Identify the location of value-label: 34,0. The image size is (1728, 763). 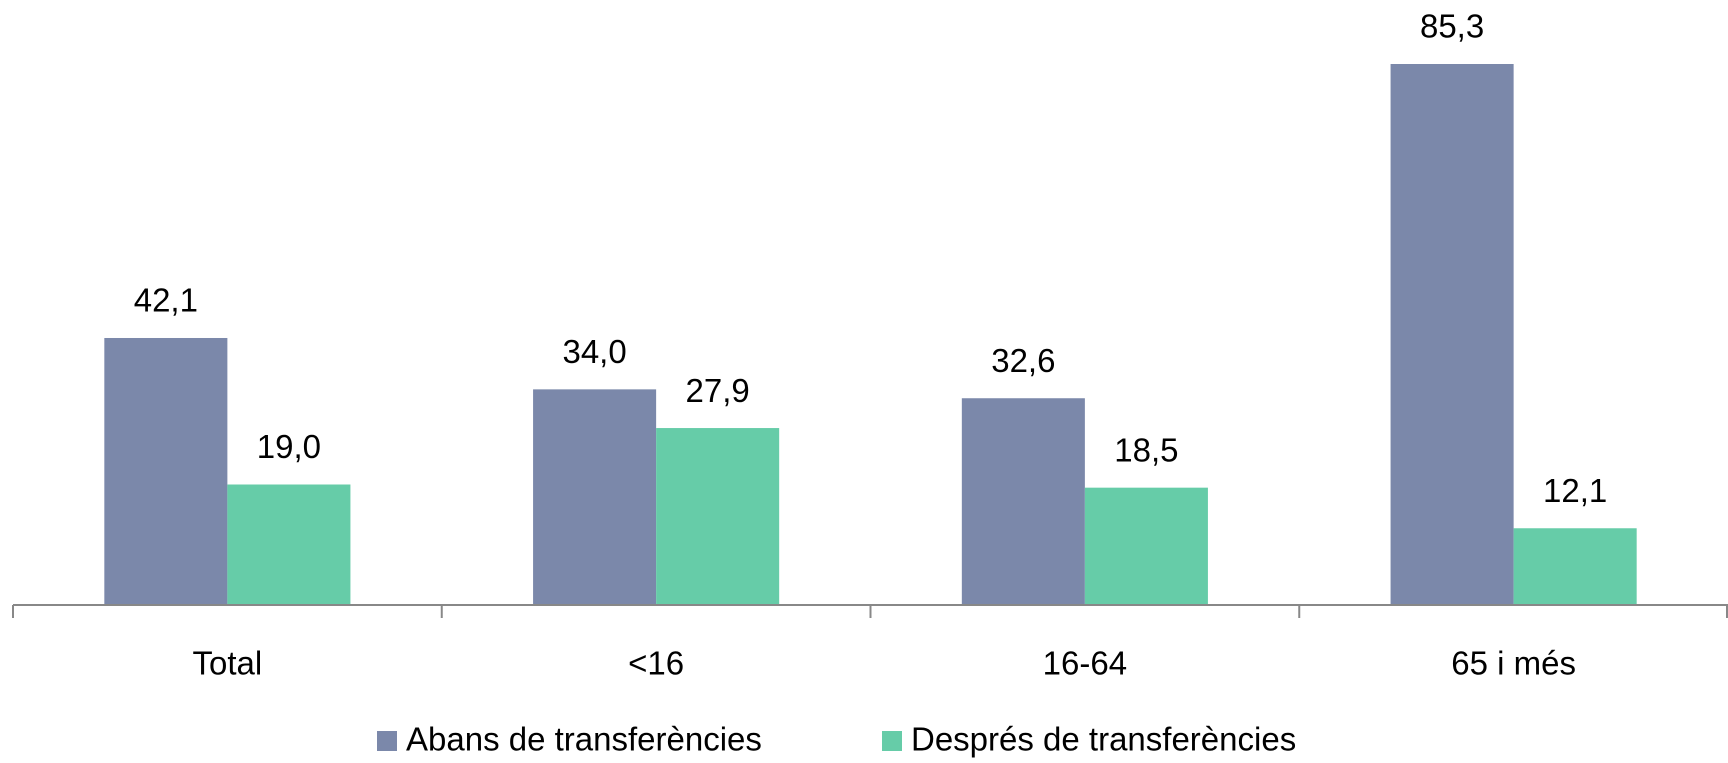
(594, 351).